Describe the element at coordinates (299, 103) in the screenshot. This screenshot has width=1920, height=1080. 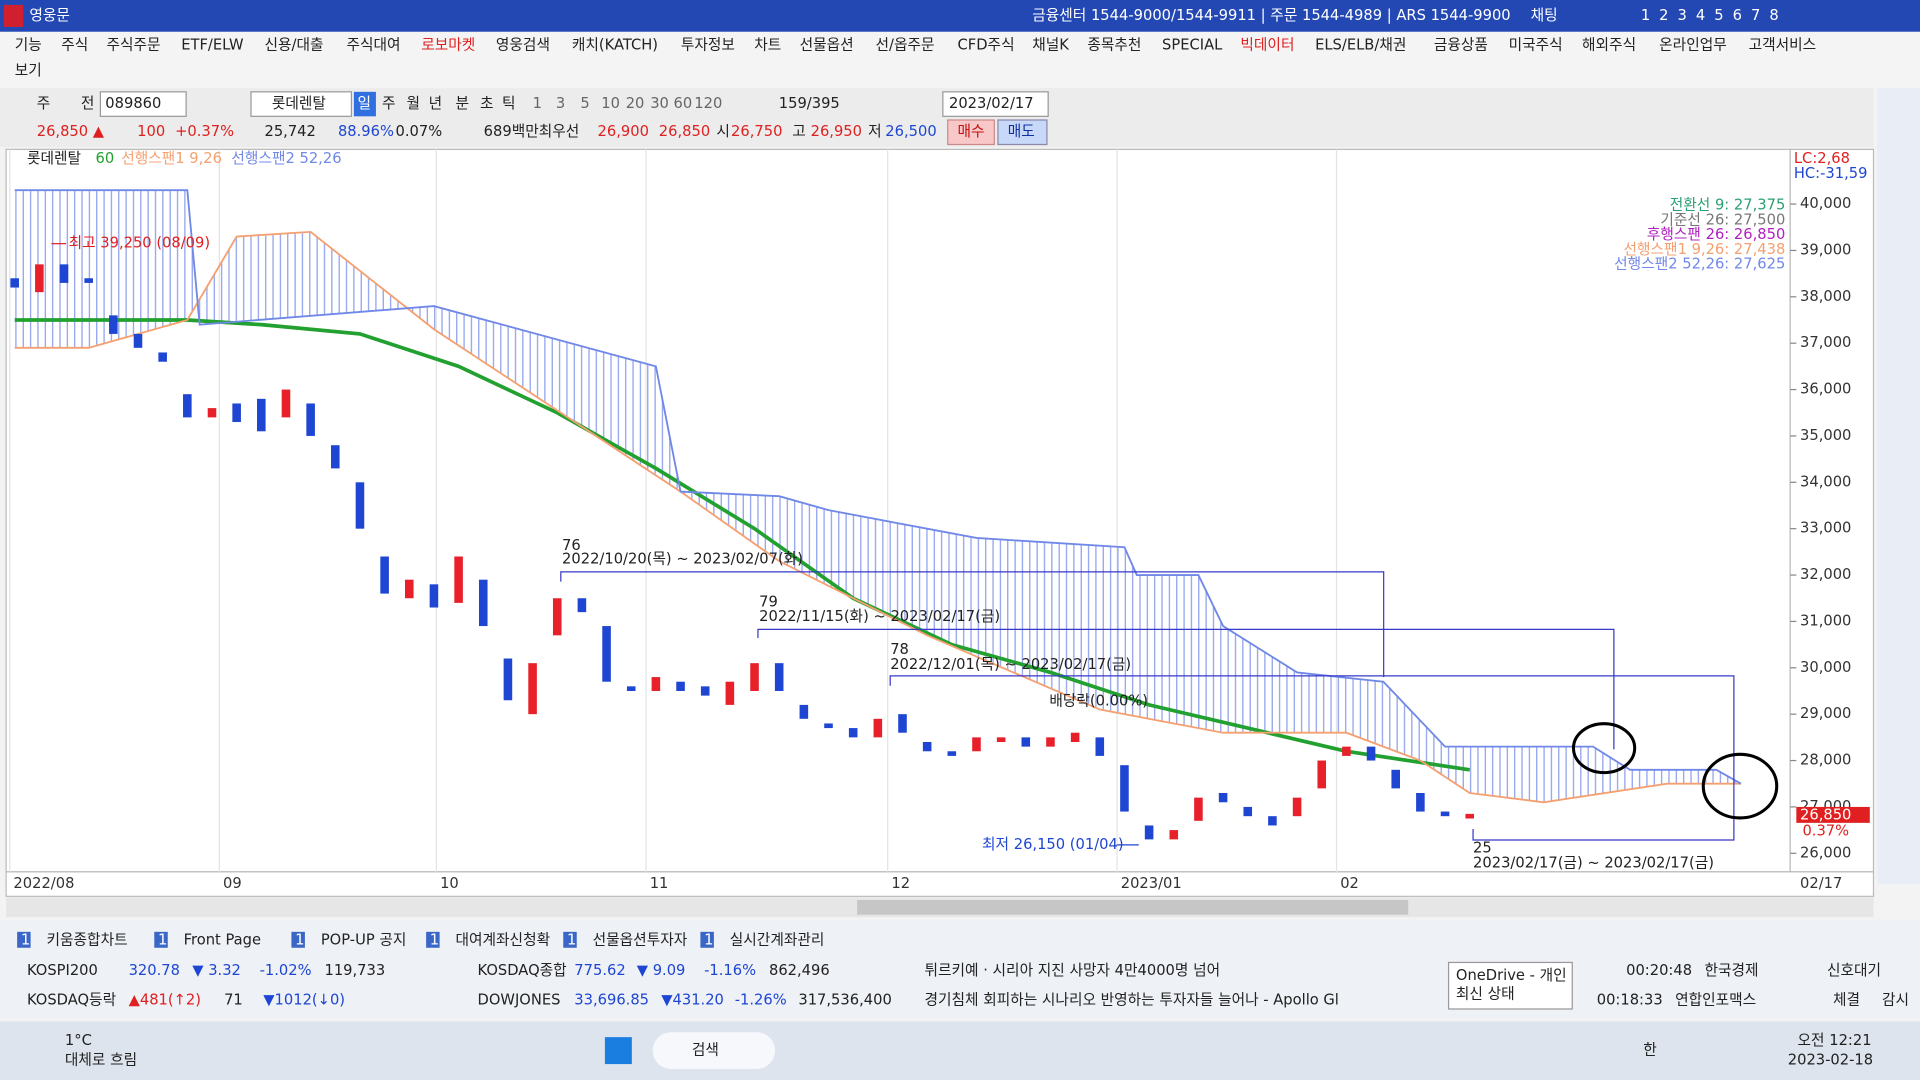
I see `stock-name: 롯데렌탈` at that location.